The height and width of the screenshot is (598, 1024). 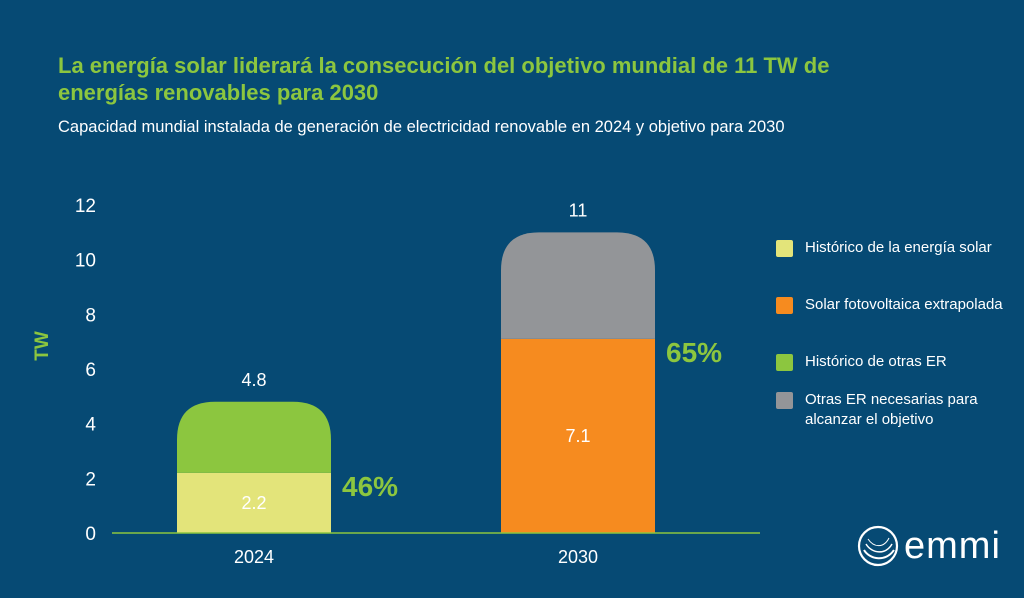 I want to click on y-tick-label-8: 8, so click(x=90, y=315).